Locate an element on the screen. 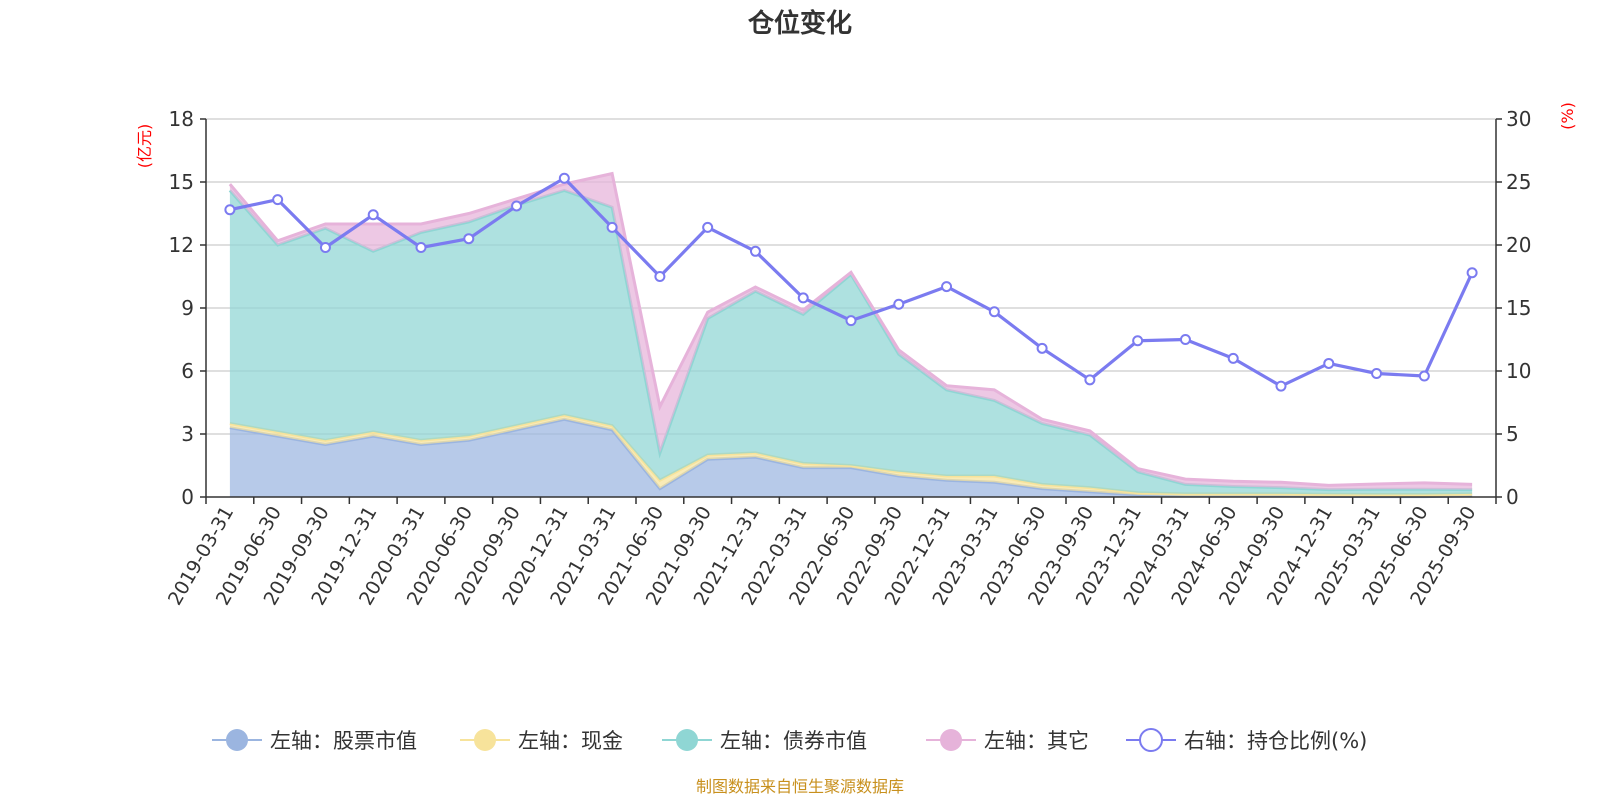  left-axis-ticks: 0 3 6 9 12 15 18 is located at coordinates (187, 308).